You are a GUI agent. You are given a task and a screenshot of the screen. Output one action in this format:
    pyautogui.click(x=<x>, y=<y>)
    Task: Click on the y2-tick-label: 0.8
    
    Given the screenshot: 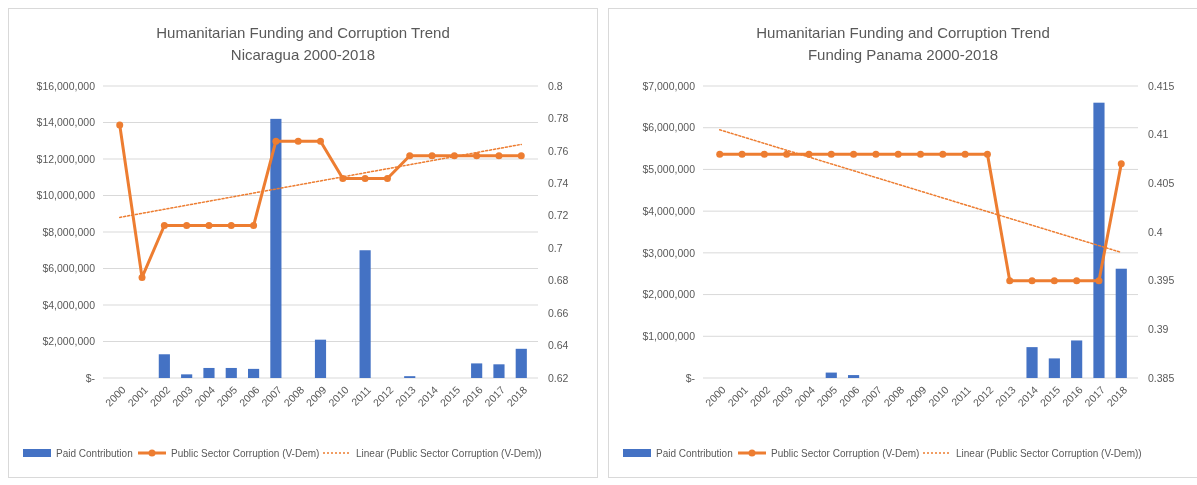 What is the action you would take?
    pyautogui.click(x=555, y=85)
    